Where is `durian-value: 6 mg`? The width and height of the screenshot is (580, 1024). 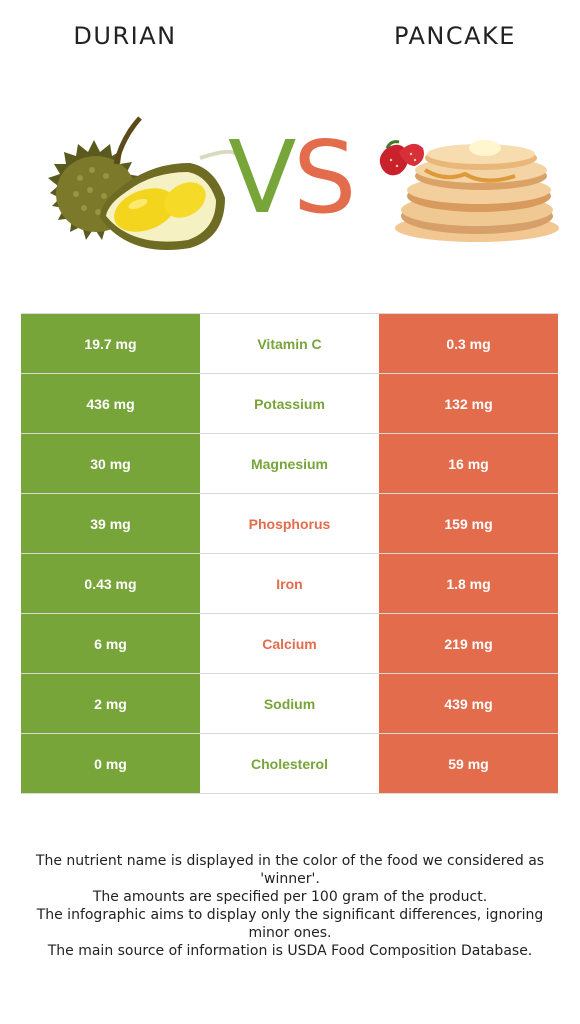
durian-value: 6 mg is located at coordinates (110, 643).